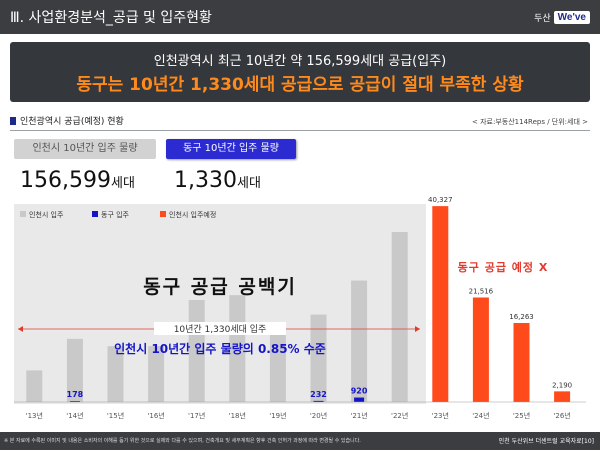 This screenshot has height=450, width=600. Describe the element at coordinates (503, 267) in the screenshot. I see `no-plan-annotation: 동구 공급 예정 X` at that location.